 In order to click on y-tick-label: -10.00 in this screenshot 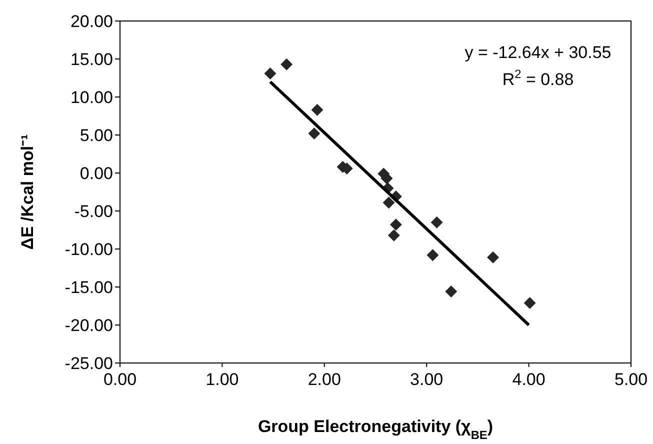, I will do `click(88, 250)`.